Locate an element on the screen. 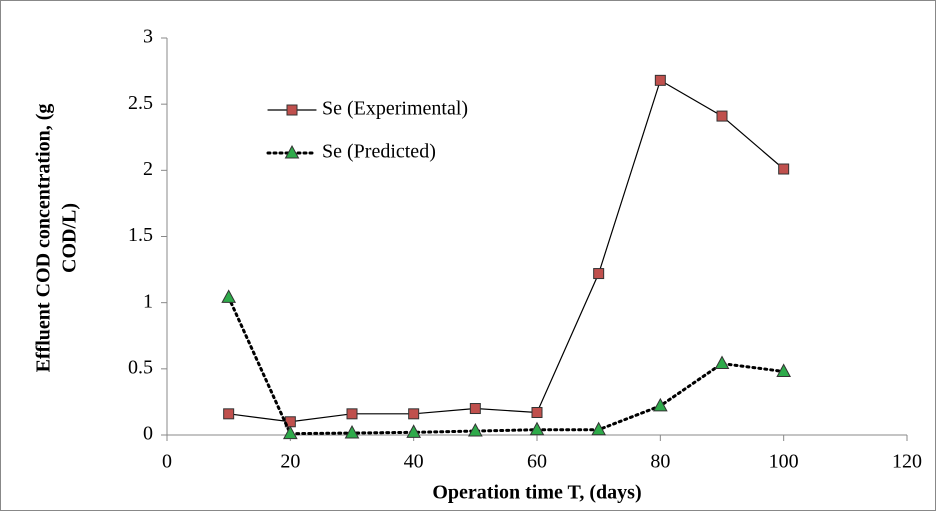 The image size is (936, 511). legend-label: Se (Predicted) is located at coordinates (379, 152).